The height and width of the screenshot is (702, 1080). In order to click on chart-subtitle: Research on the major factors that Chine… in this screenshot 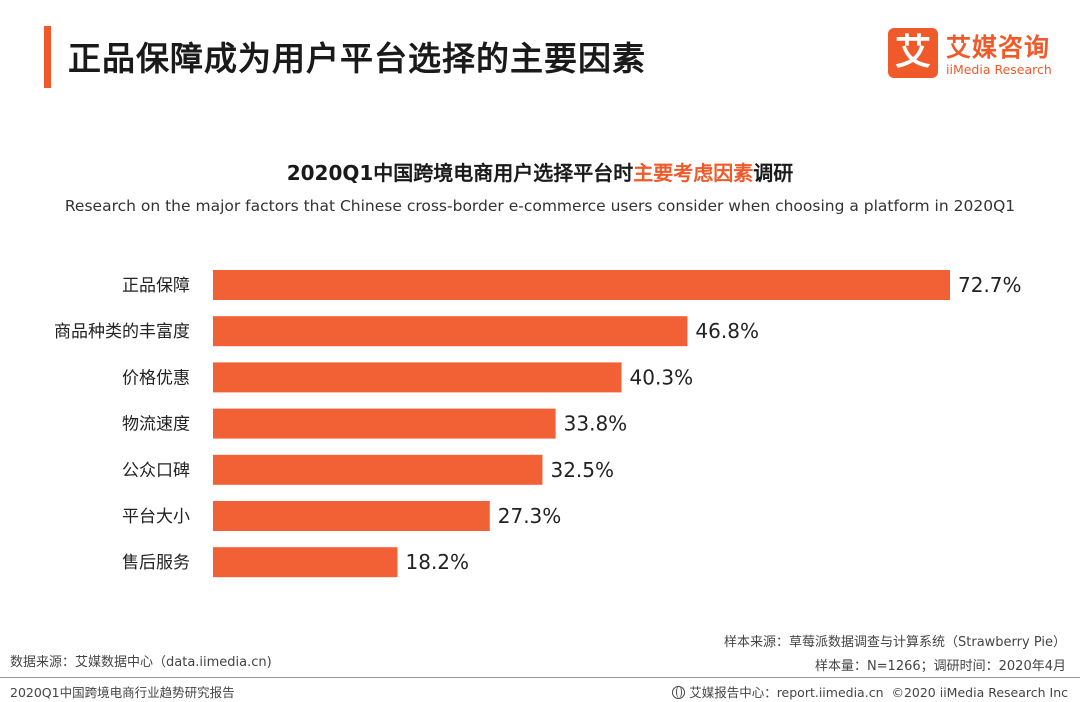, I will do `click(540, 206)`.